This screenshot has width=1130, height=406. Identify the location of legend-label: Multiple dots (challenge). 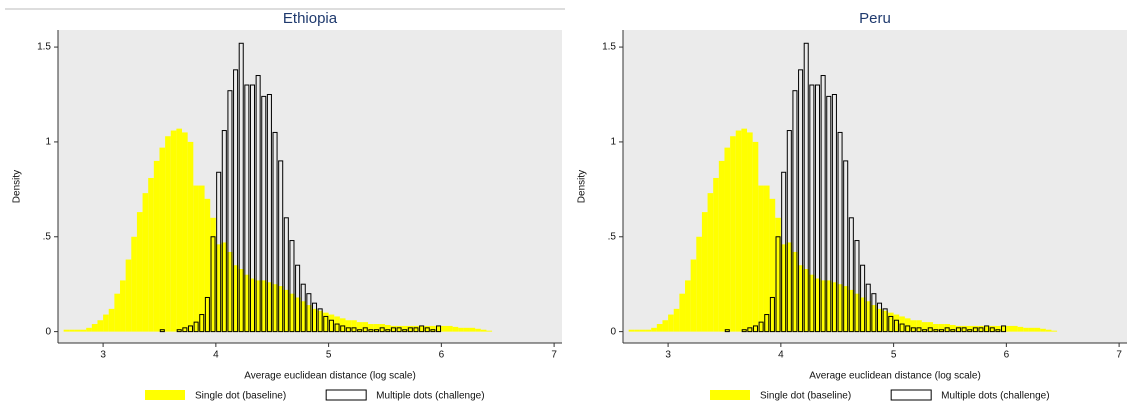
(995, 396).